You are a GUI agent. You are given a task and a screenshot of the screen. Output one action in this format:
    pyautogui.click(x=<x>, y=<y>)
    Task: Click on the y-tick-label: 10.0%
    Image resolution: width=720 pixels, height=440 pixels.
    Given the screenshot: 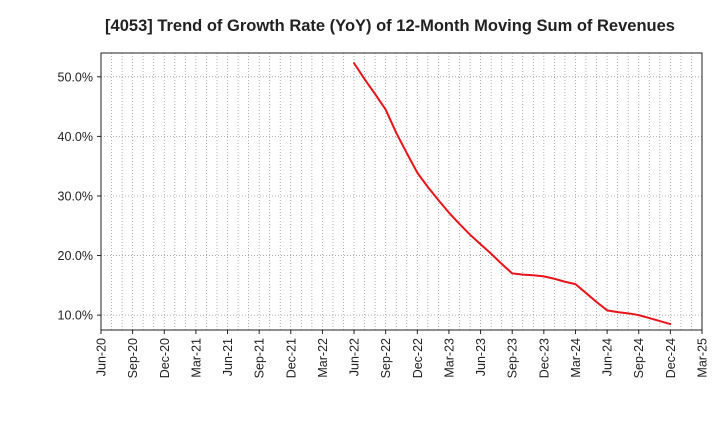 What is the action you would take?
    pyautogui.click(x=75, y=316)
    